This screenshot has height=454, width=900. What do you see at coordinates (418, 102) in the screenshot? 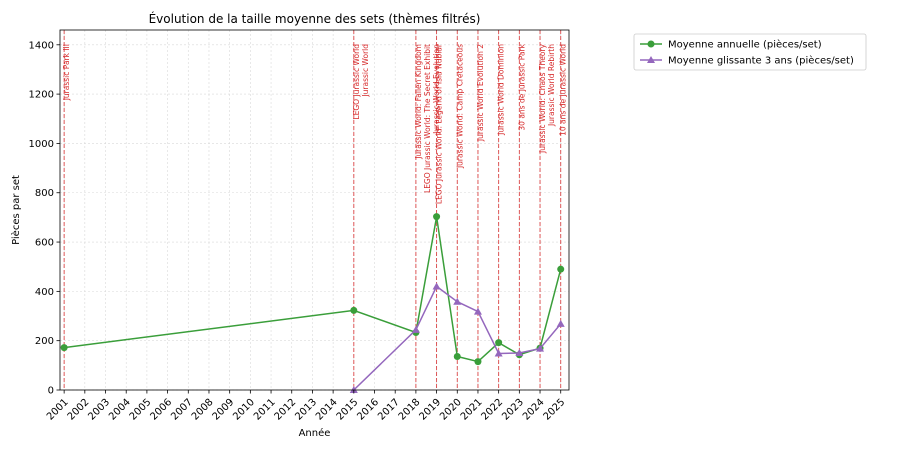
I see `event-marker-label: Jurassic World: Fallen Kingdom` at bounding box center [418, 102].